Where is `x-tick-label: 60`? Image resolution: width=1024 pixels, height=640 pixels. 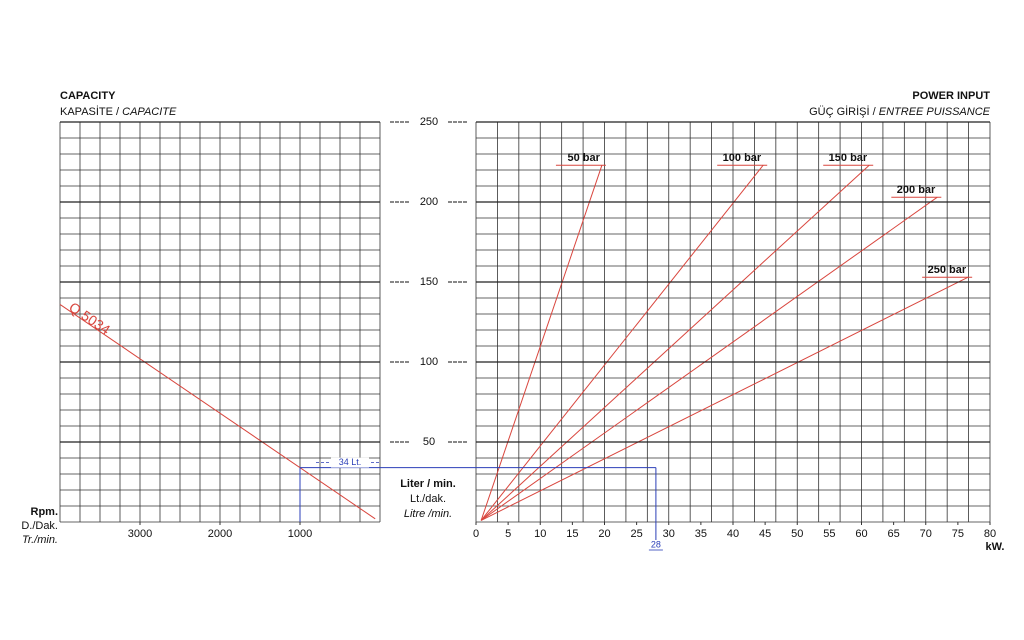 x-tick-label: 60 is located at coordinates (861, 534).